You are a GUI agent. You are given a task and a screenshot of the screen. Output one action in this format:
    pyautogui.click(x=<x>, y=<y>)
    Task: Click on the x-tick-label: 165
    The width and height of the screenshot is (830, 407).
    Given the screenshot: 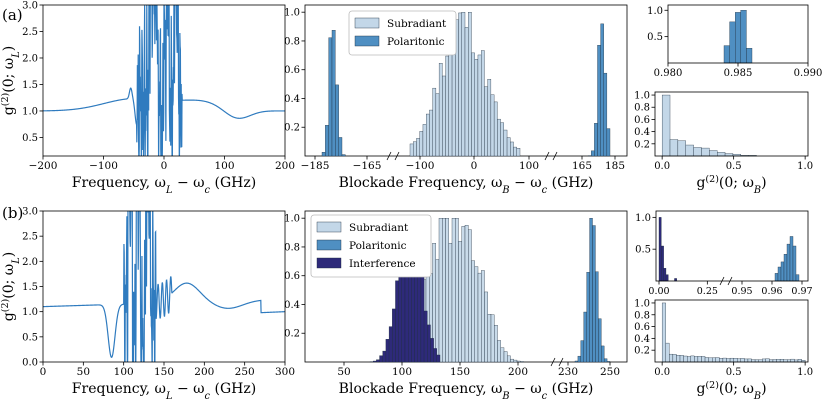 What is the action you would take?
    pyautogui.click(x=582, y=166)
    